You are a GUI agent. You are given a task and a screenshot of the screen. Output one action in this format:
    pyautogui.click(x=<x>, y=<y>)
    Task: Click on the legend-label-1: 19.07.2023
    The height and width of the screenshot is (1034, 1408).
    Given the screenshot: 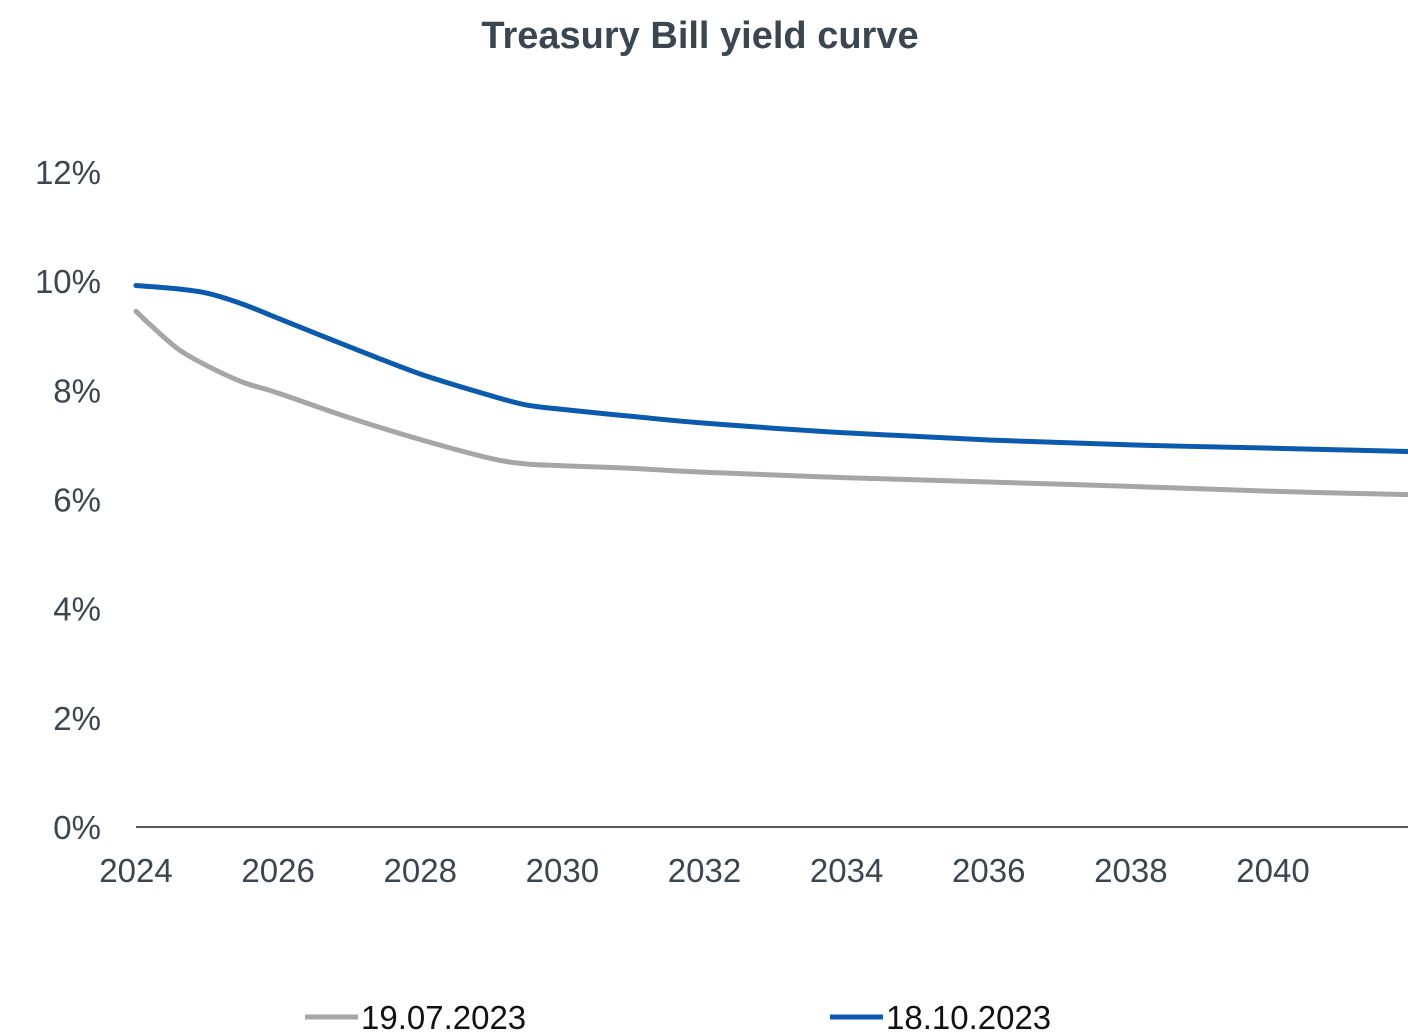 What is the action you would take?
    pyautogui.click(x=443, y=1016)
    